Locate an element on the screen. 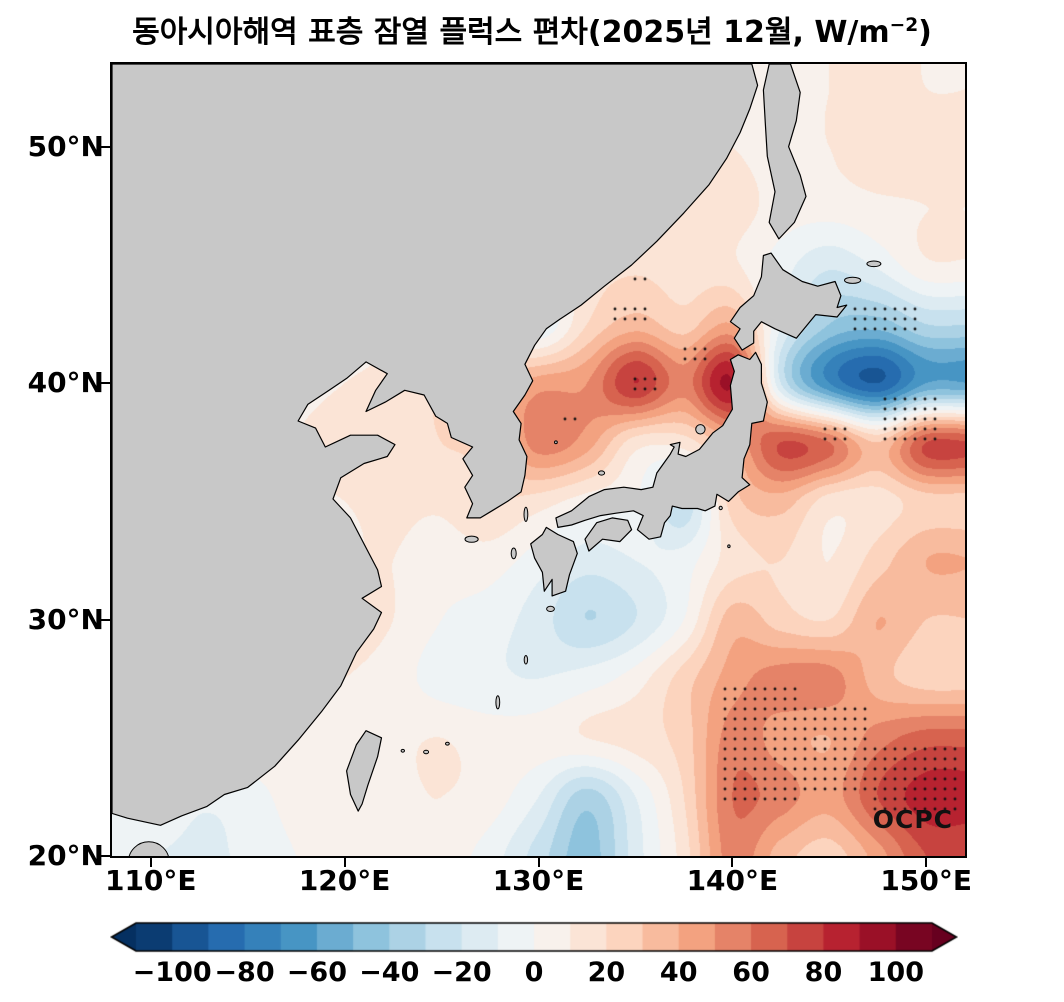 Image resolution: width=1064 pixels, height=1002 pixels. landmass-taiwan is located at coordinates (364, 771).